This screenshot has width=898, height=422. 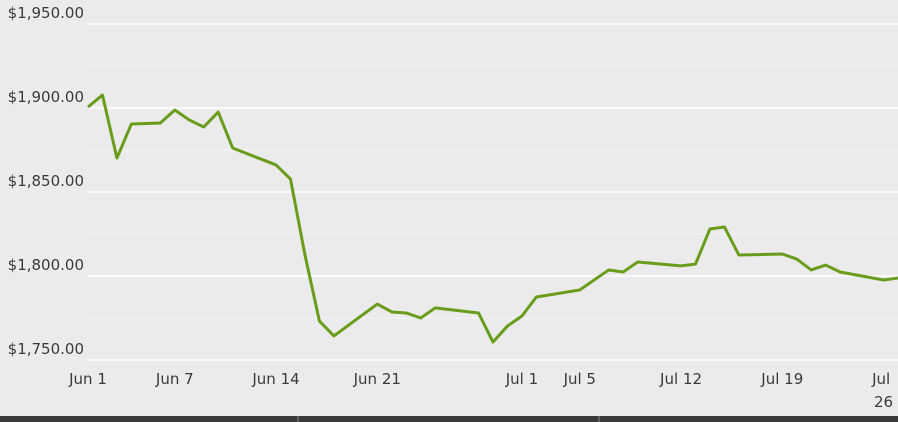 What do you see at coordinates (46, 265) in the screenshot?
I see `y-tick-label: $1,800.00` at bounding box center [46, 265].